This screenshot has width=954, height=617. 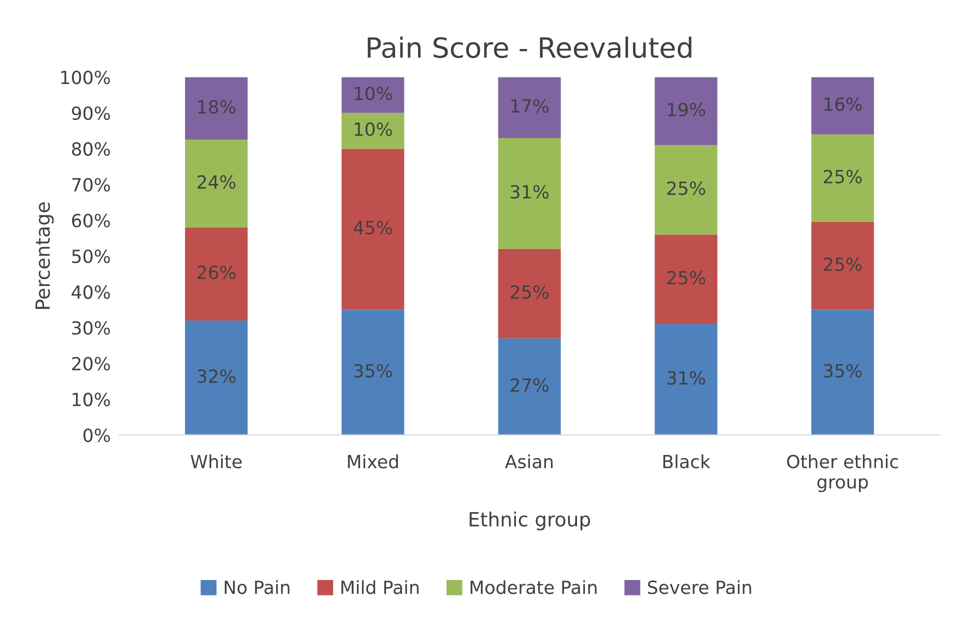 I want to click on data-label: 24%, so click(x=217, y=182).